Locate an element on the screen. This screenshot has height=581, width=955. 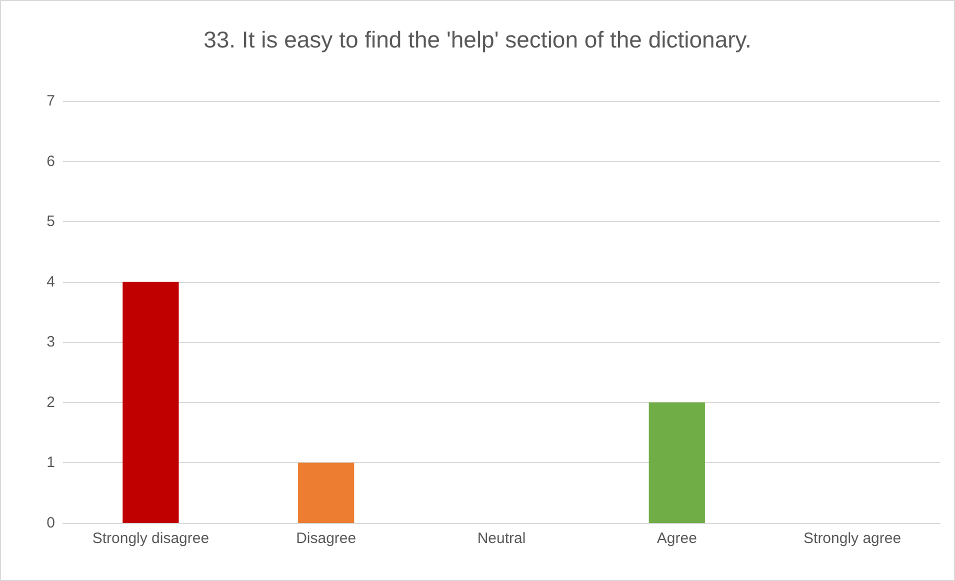
y-tick-label: 0 is located at coordinates (50, 523).